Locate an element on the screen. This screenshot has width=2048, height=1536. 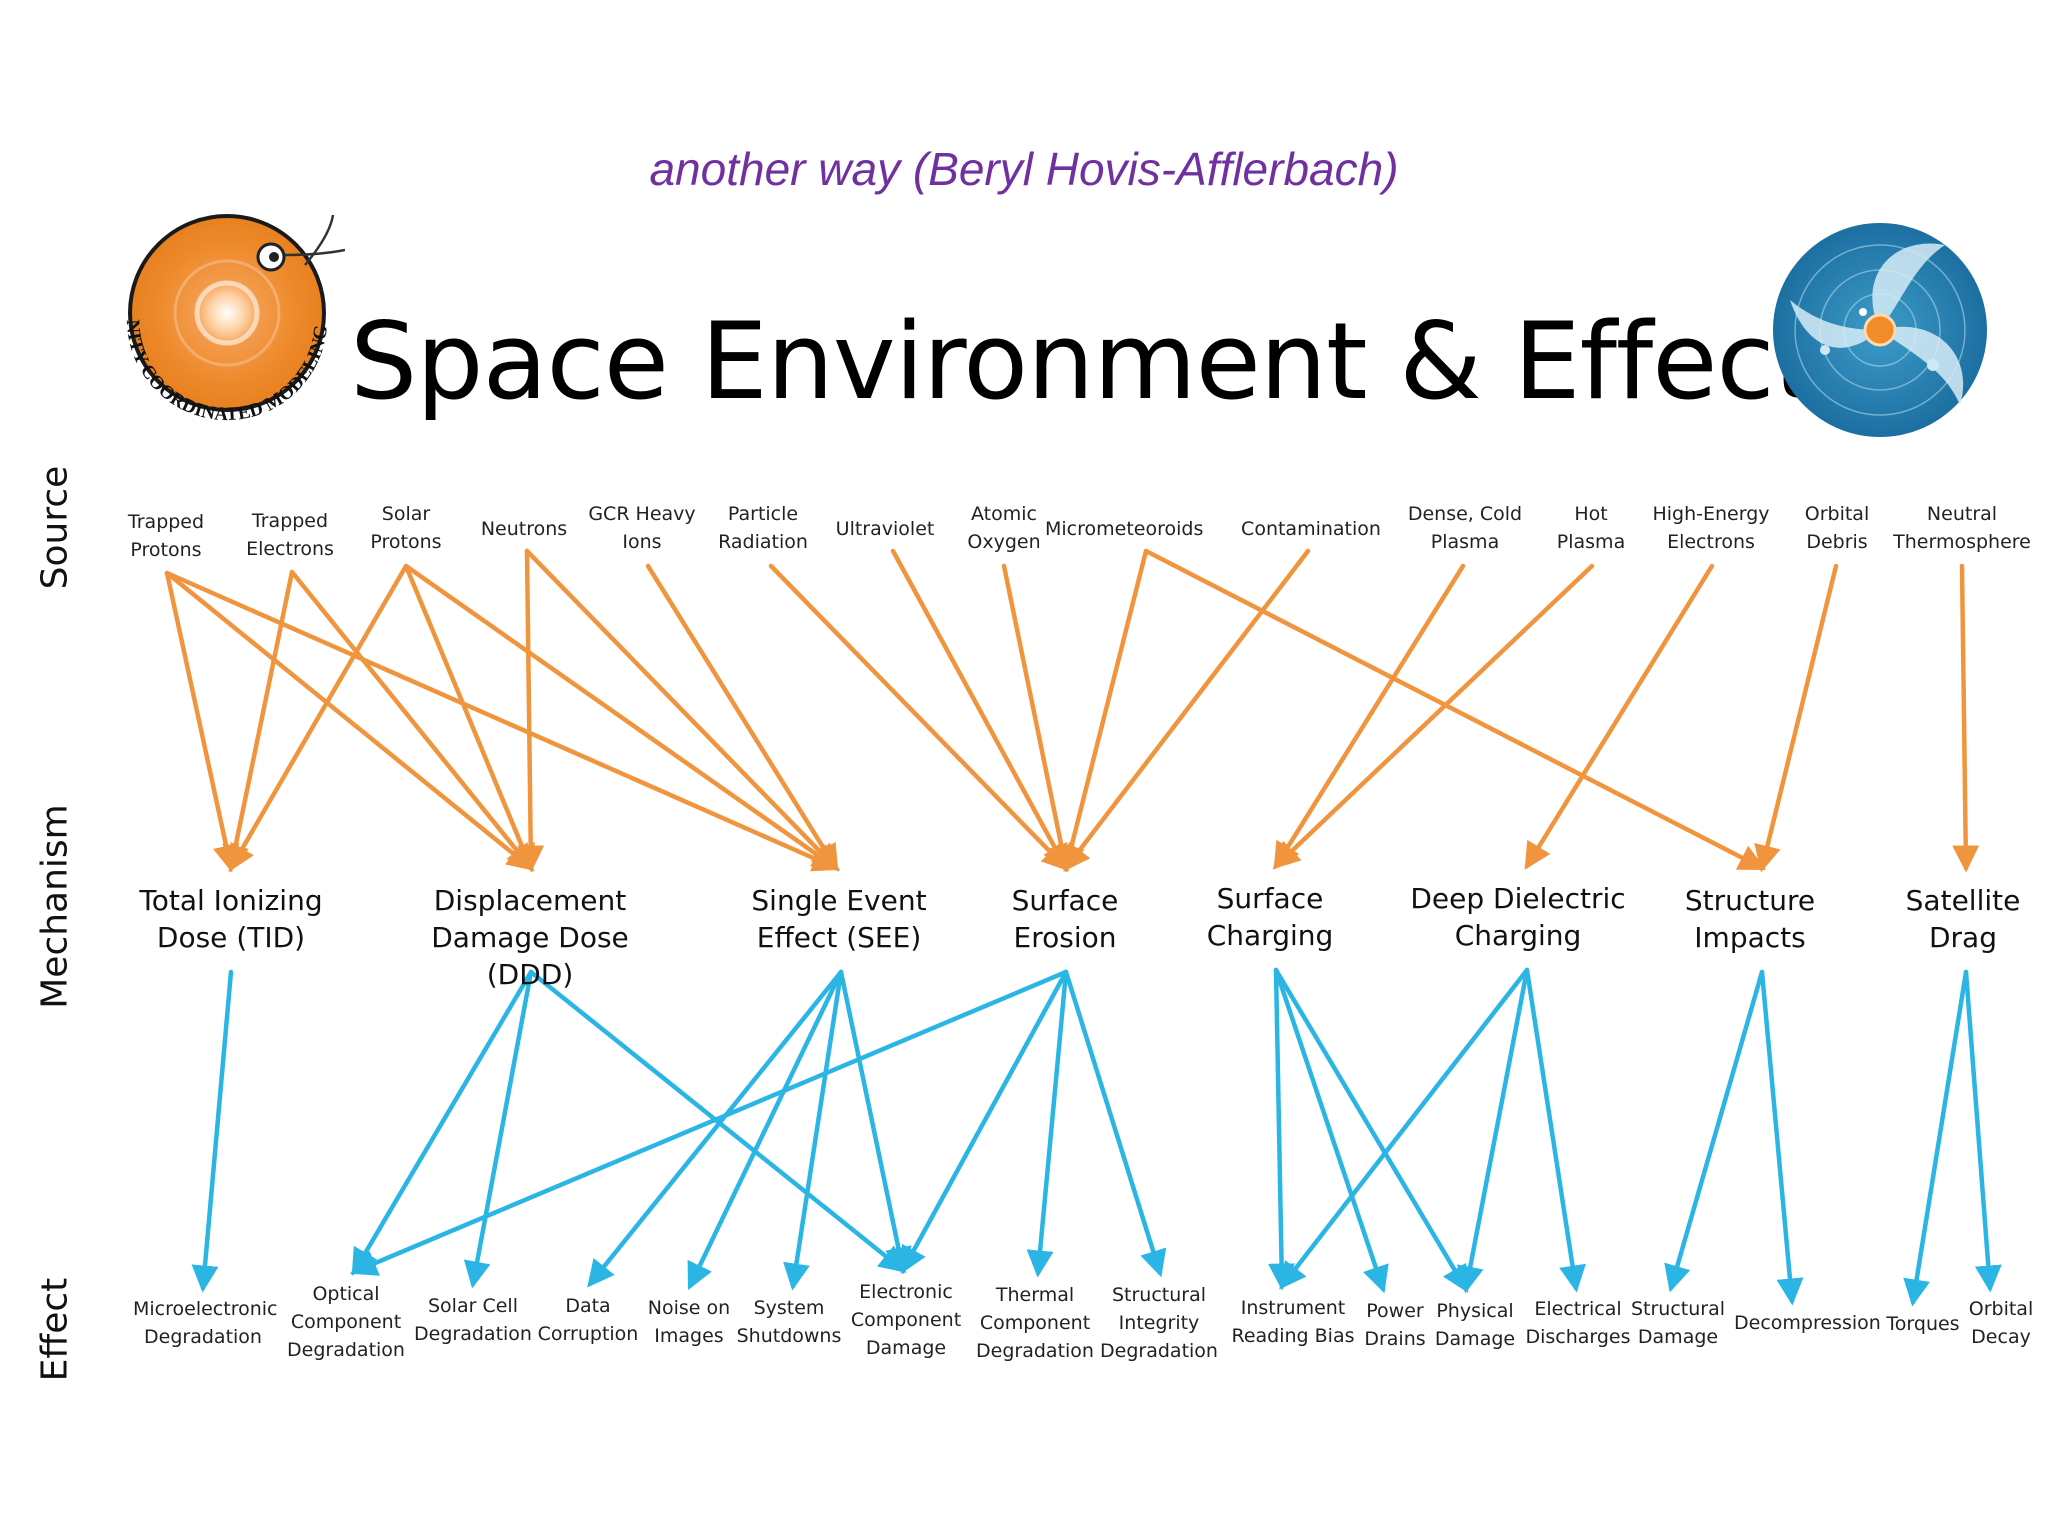
source-neutral-thermosphere: Neutral Thermosphere is located at coordinates (1962, 528).